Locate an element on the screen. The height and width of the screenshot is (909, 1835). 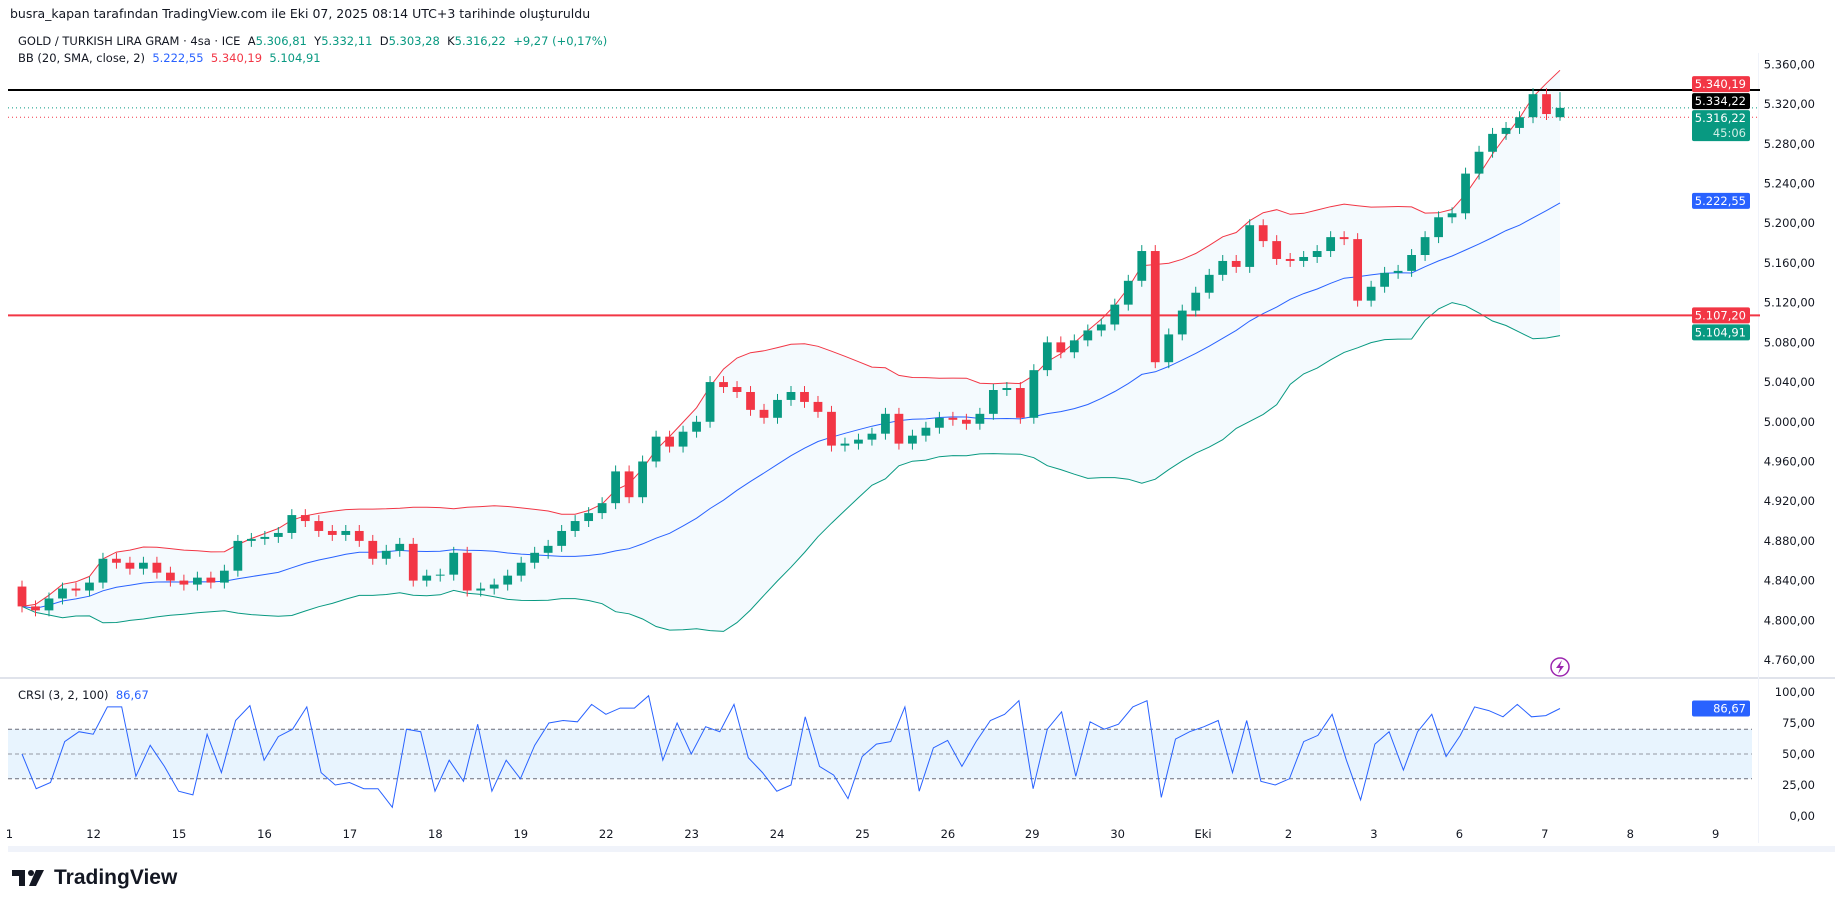
crsi-line is located at coordinates (791, 751).